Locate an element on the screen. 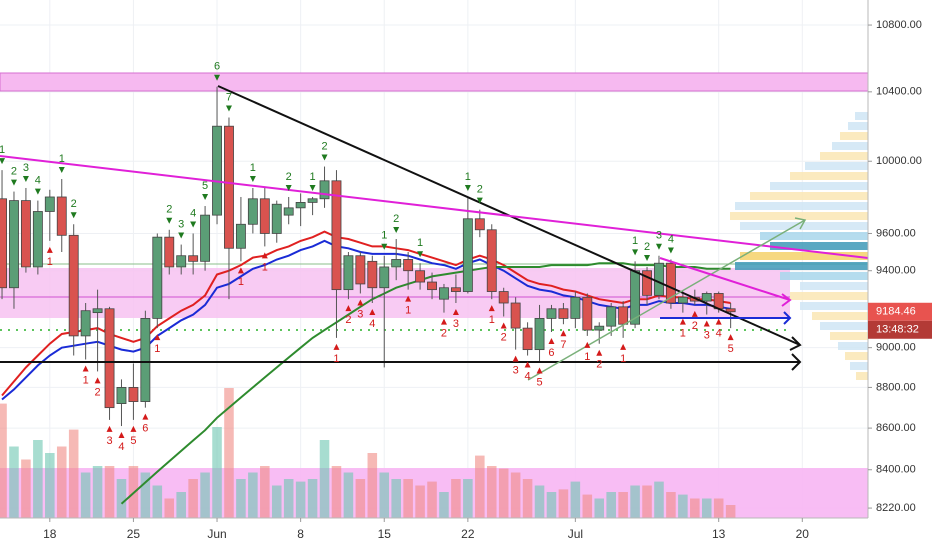 The width and height of the screenshot is (932, 555). x-tick-label: 13 is located at coordinates (719, 534).